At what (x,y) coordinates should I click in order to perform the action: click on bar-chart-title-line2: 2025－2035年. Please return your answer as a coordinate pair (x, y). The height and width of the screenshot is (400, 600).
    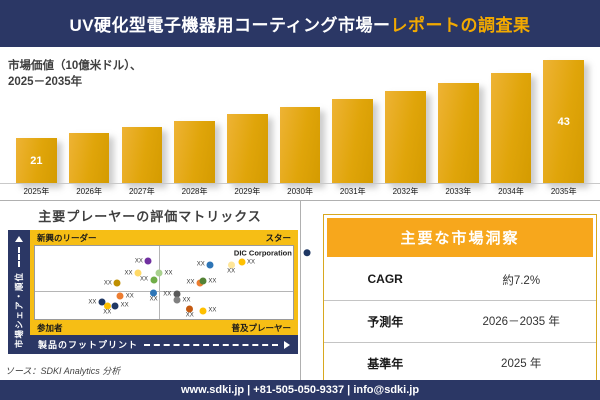
    Looking at the image, I should click on (45, 82).